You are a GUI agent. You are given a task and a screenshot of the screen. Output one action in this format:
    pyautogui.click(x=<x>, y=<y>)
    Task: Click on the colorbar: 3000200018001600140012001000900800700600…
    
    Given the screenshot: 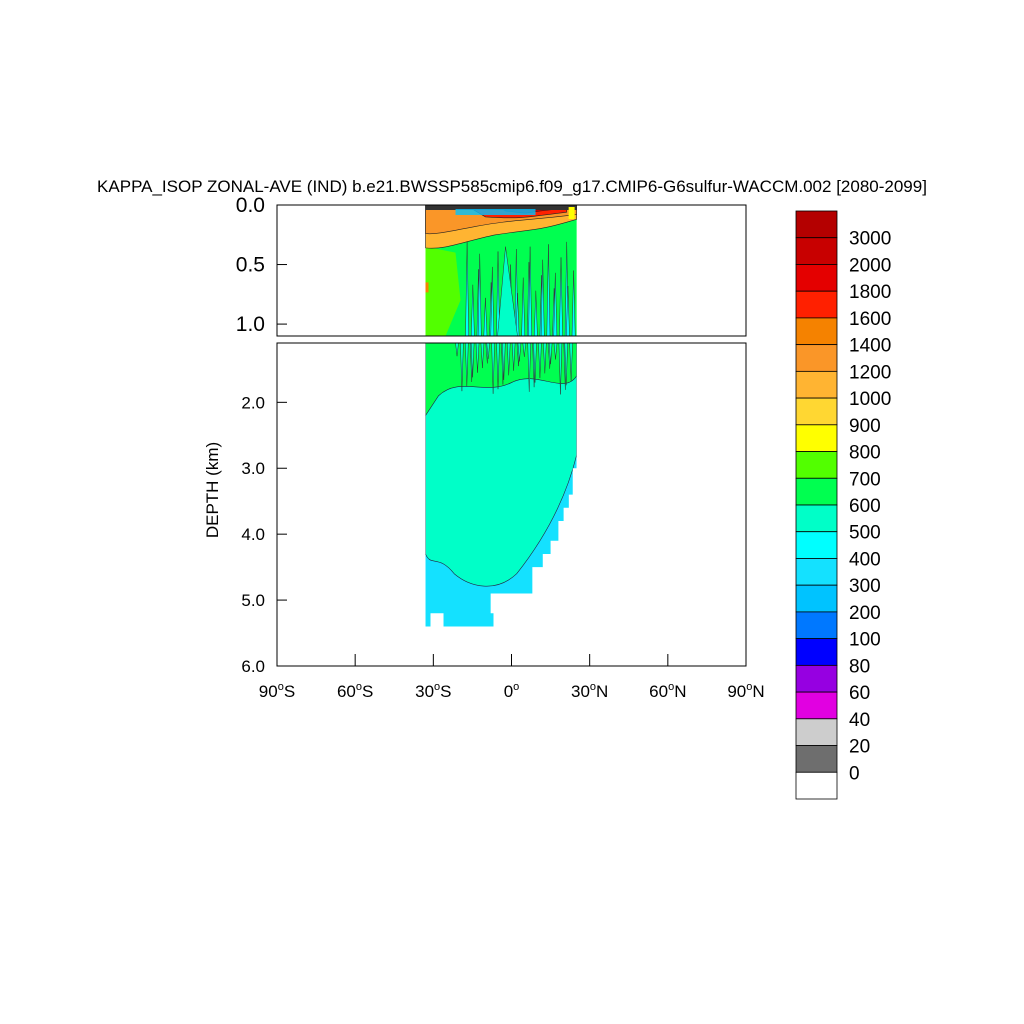 What is the action you would take?
    pyautogui.click(x=843, y=505)
    